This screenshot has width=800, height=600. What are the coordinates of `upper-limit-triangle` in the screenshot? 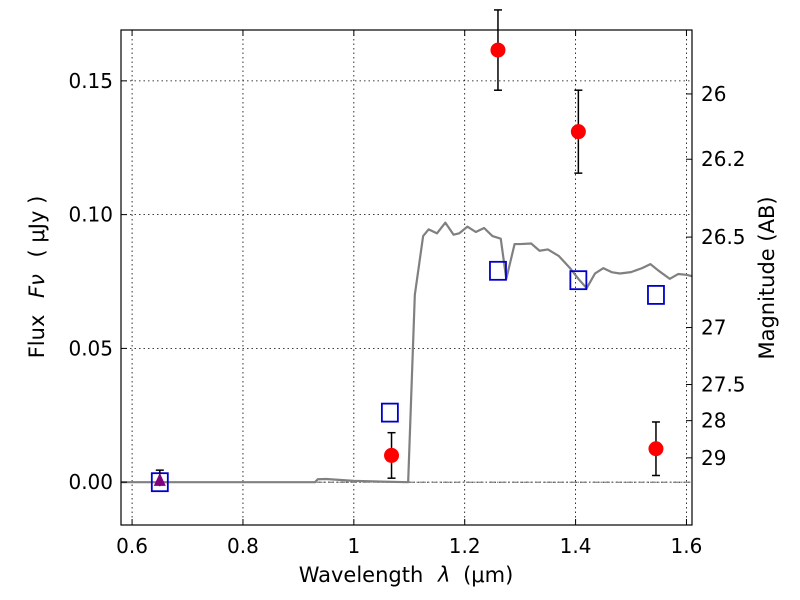 It's located at (159, 479).